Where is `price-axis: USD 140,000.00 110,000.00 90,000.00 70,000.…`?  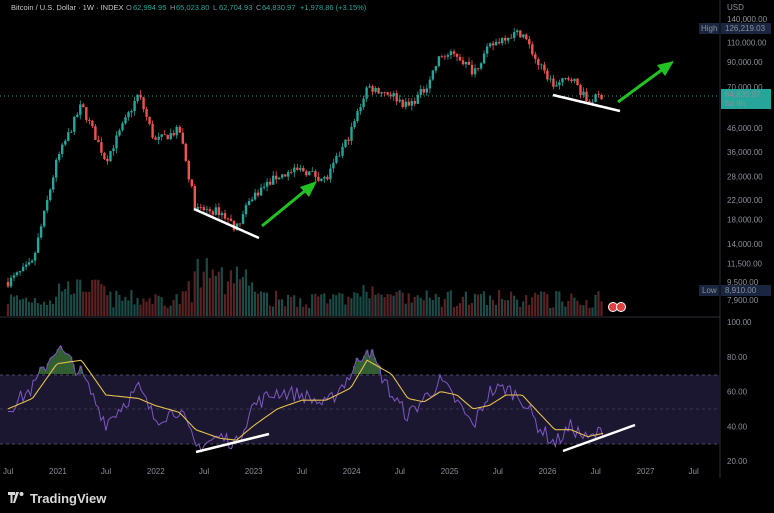
price-axis: USD 140,000.00 110,000.00 90,000.00 70,000.… is located at coordinates (735, 154).